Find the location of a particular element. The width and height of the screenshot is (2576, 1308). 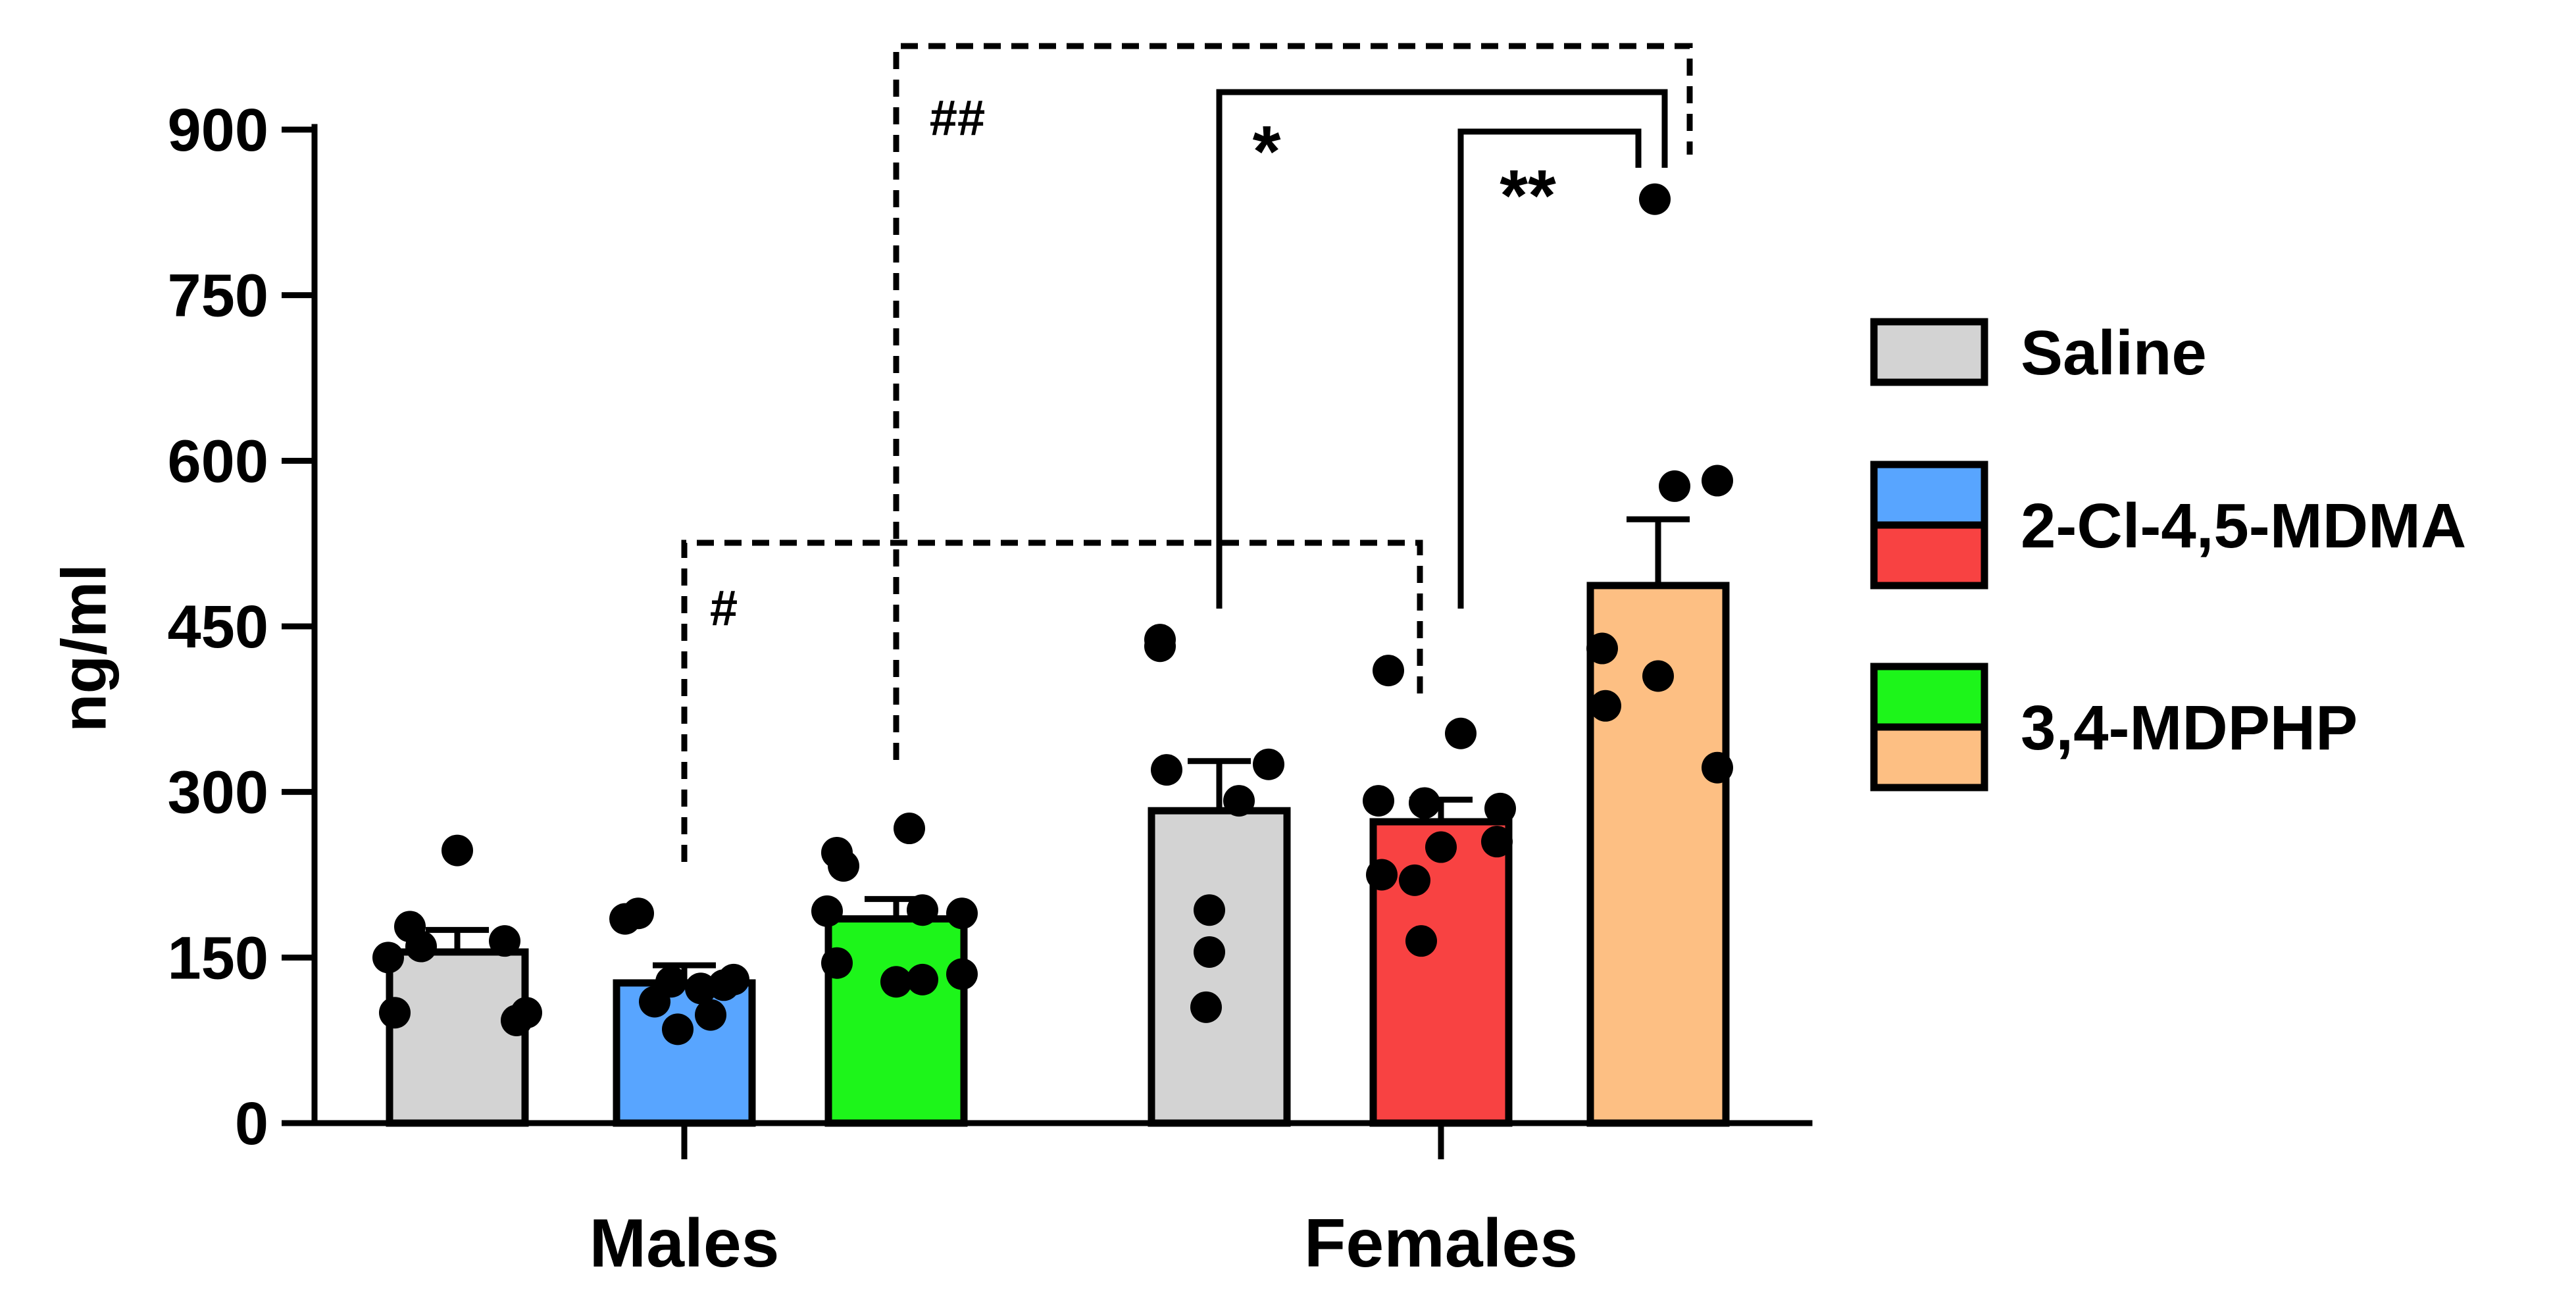

significance-label: ## is located at coordinates (958, 118).